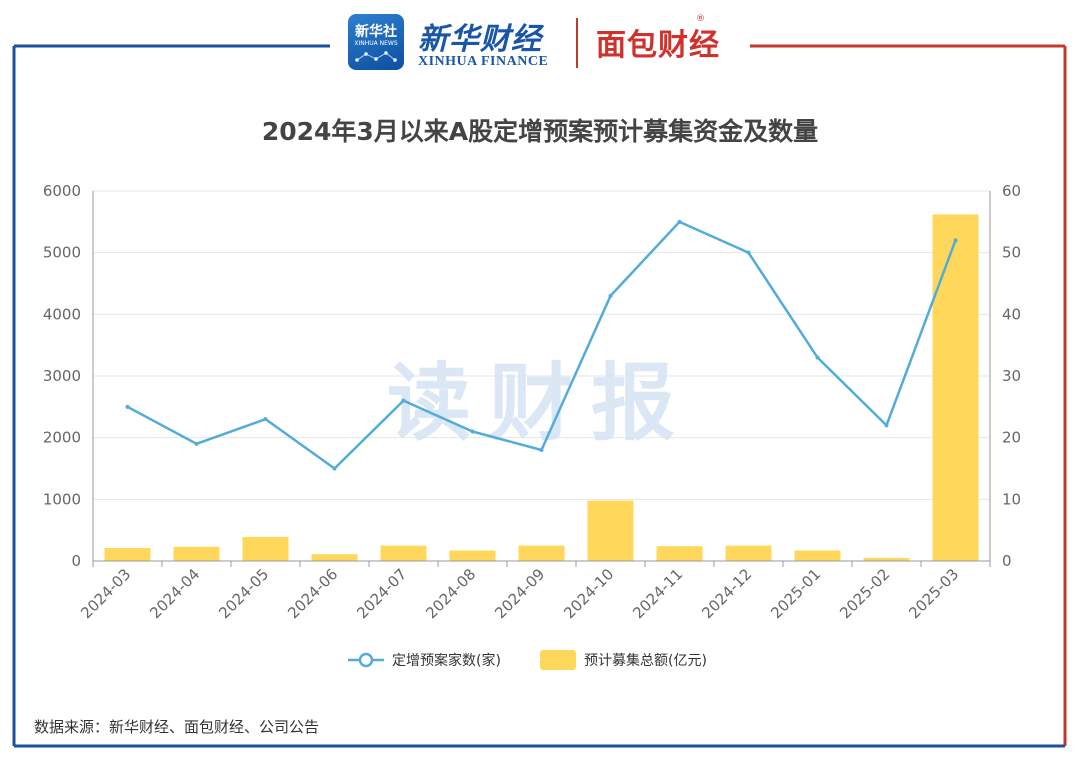 The width and height of the screenshot is (1080, 764). What do you see at coordinates (376, 56) in the screenshot?
I see `network-icon` at bounding box center [376, 56].